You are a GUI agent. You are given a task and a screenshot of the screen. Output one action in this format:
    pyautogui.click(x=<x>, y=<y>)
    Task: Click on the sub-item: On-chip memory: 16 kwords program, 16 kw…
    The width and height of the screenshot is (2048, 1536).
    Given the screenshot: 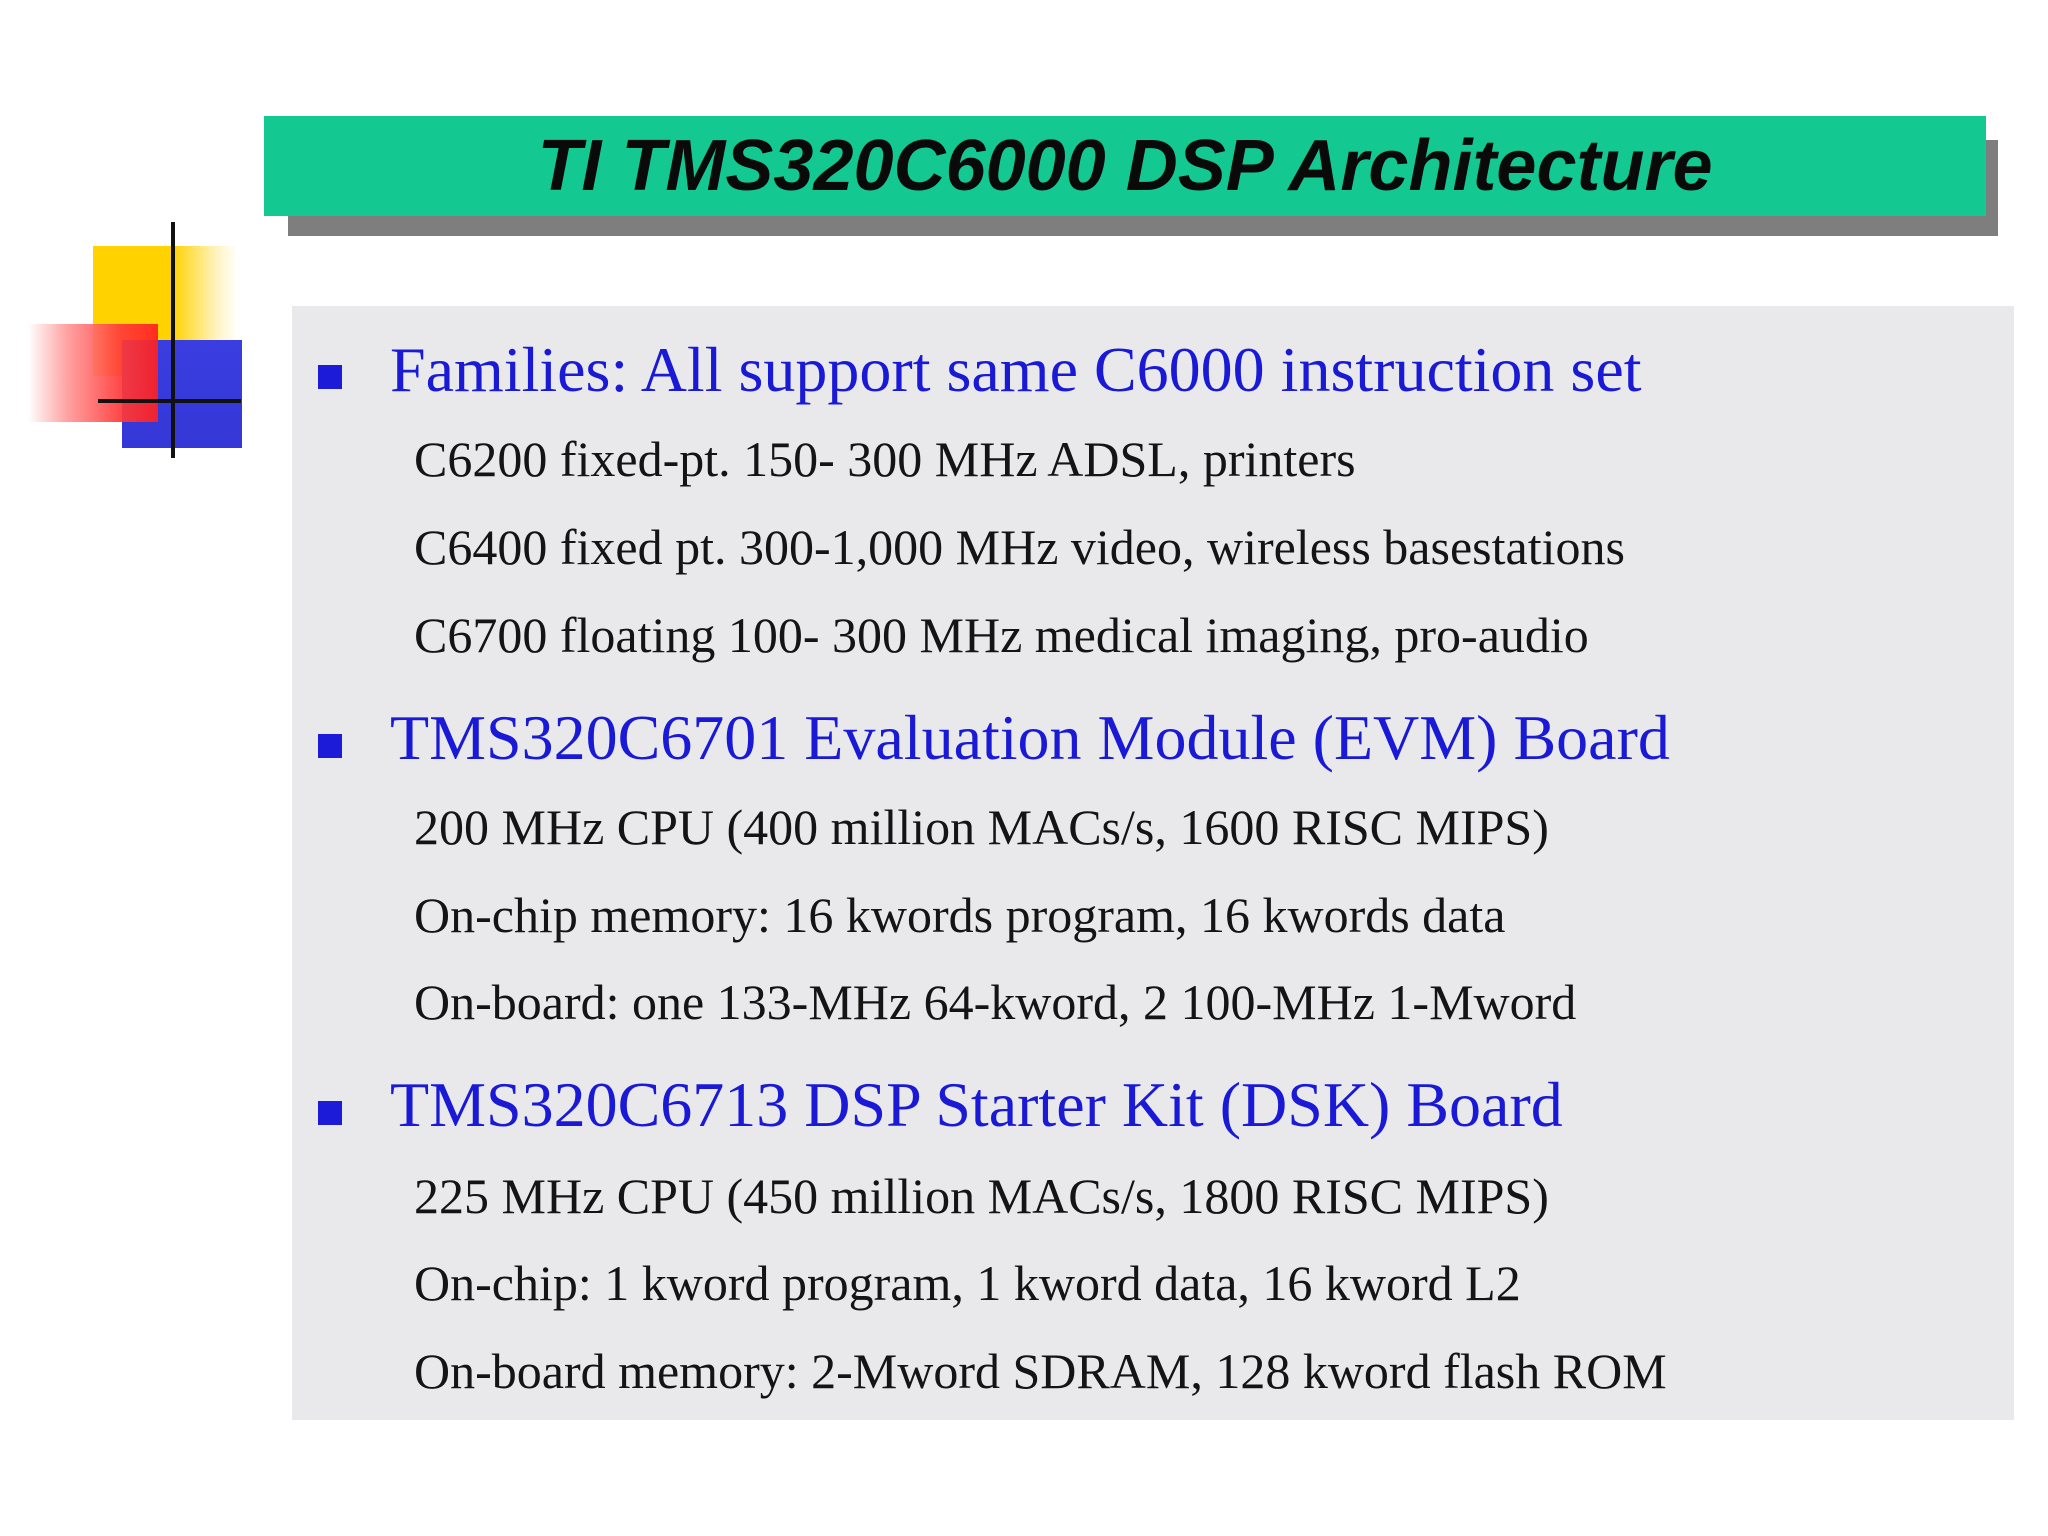 What is the action you would take?
    pyautogui.click(x=960, y=915)
    